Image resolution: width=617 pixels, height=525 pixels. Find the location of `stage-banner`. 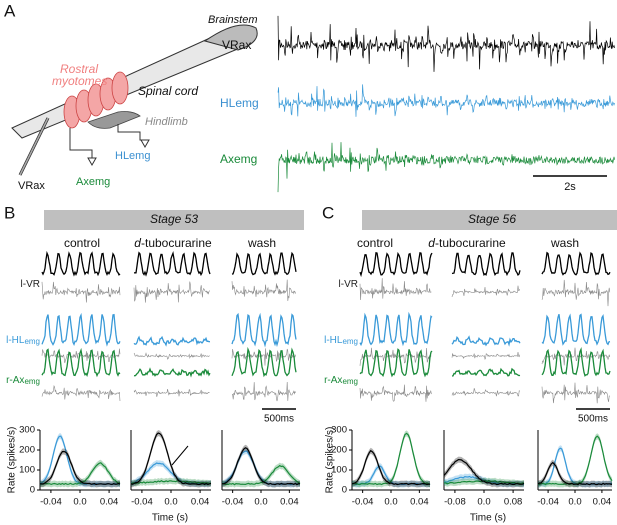

stage-banner is located at coordinates (489, 220).